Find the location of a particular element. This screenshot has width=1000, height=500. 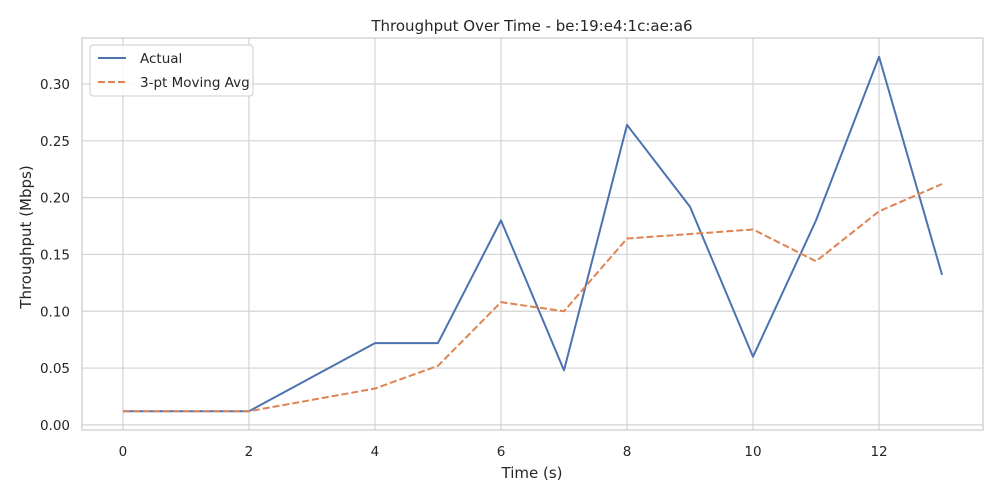

x-axis-label: Time (s) is located at coordinates (532, 473).